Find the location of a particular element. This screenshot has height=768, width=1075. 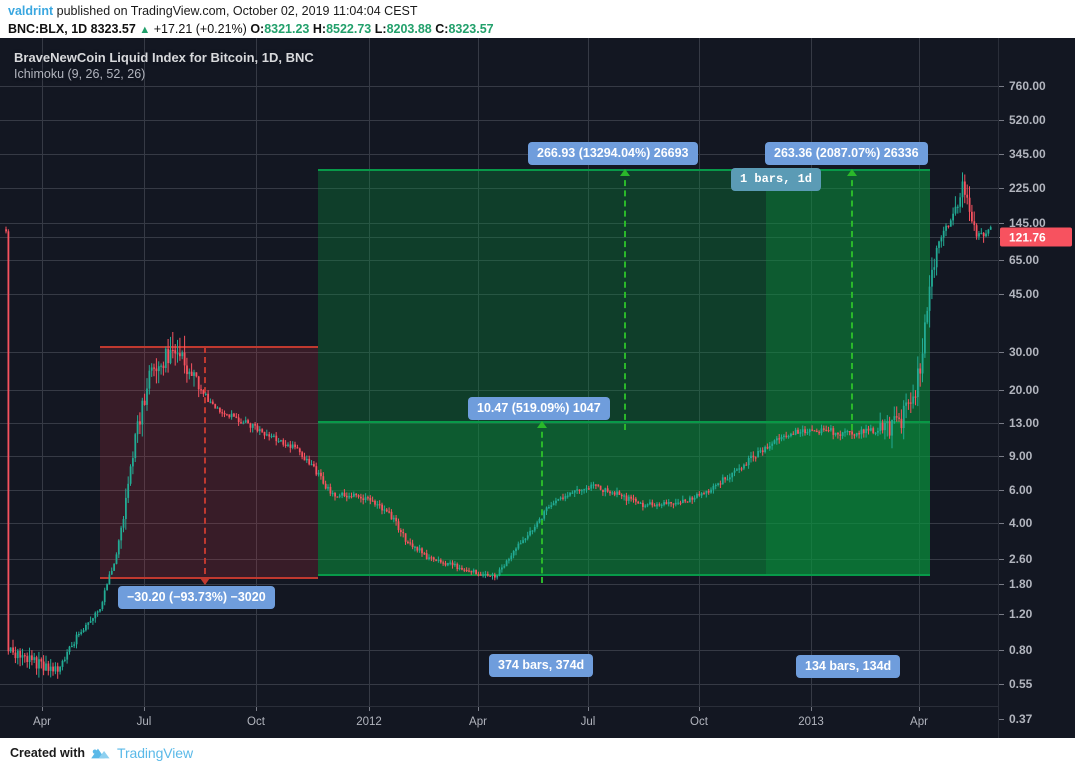

time-axis-label: 2013 is located at coordinates (811, 722).